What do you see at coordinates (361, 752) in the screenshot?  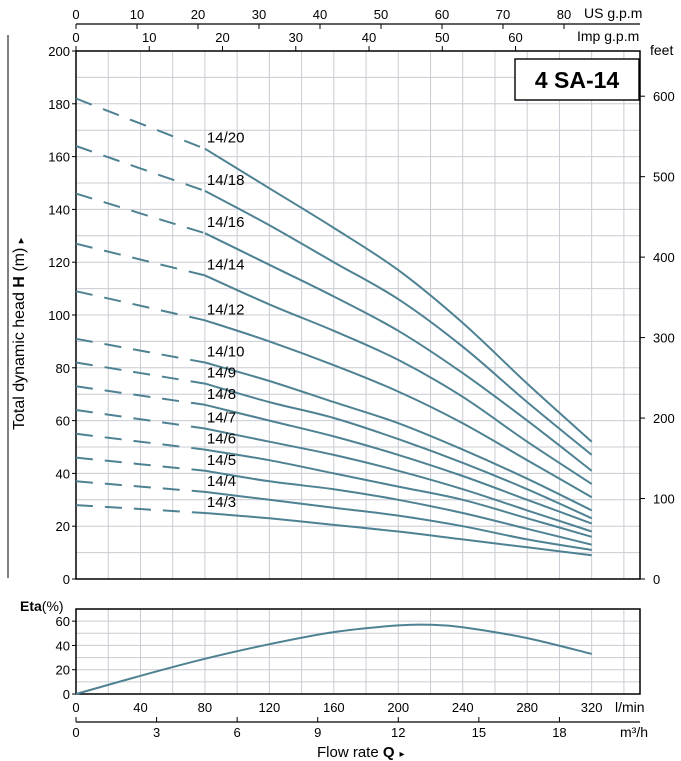 I see `flow-axis-title: Flow rate Q ▸` at bounding box center [361, 752].